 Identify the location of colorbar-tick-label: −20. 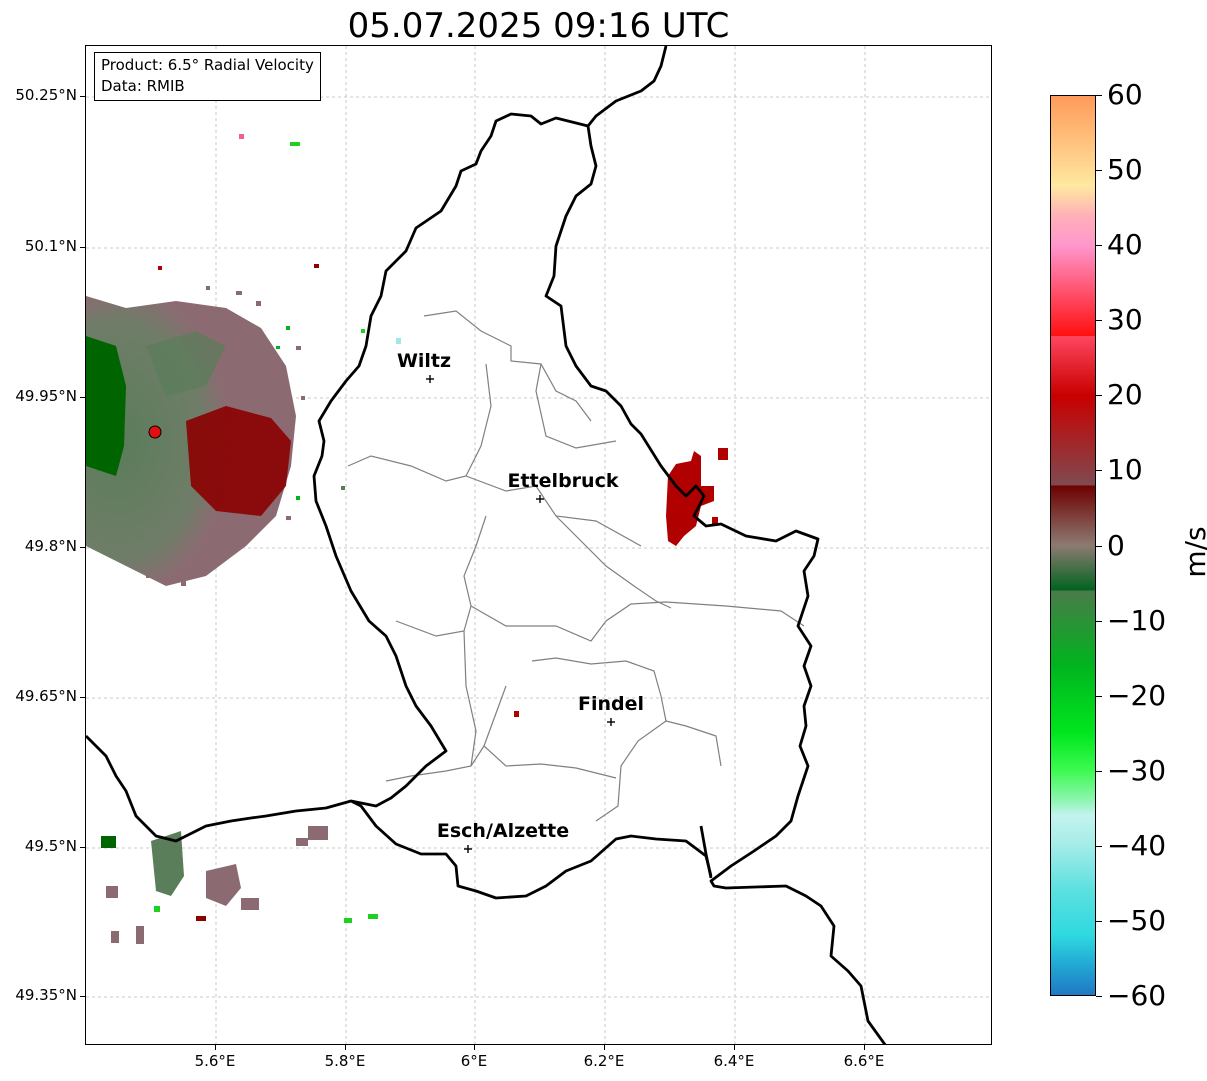
(1137, 695).